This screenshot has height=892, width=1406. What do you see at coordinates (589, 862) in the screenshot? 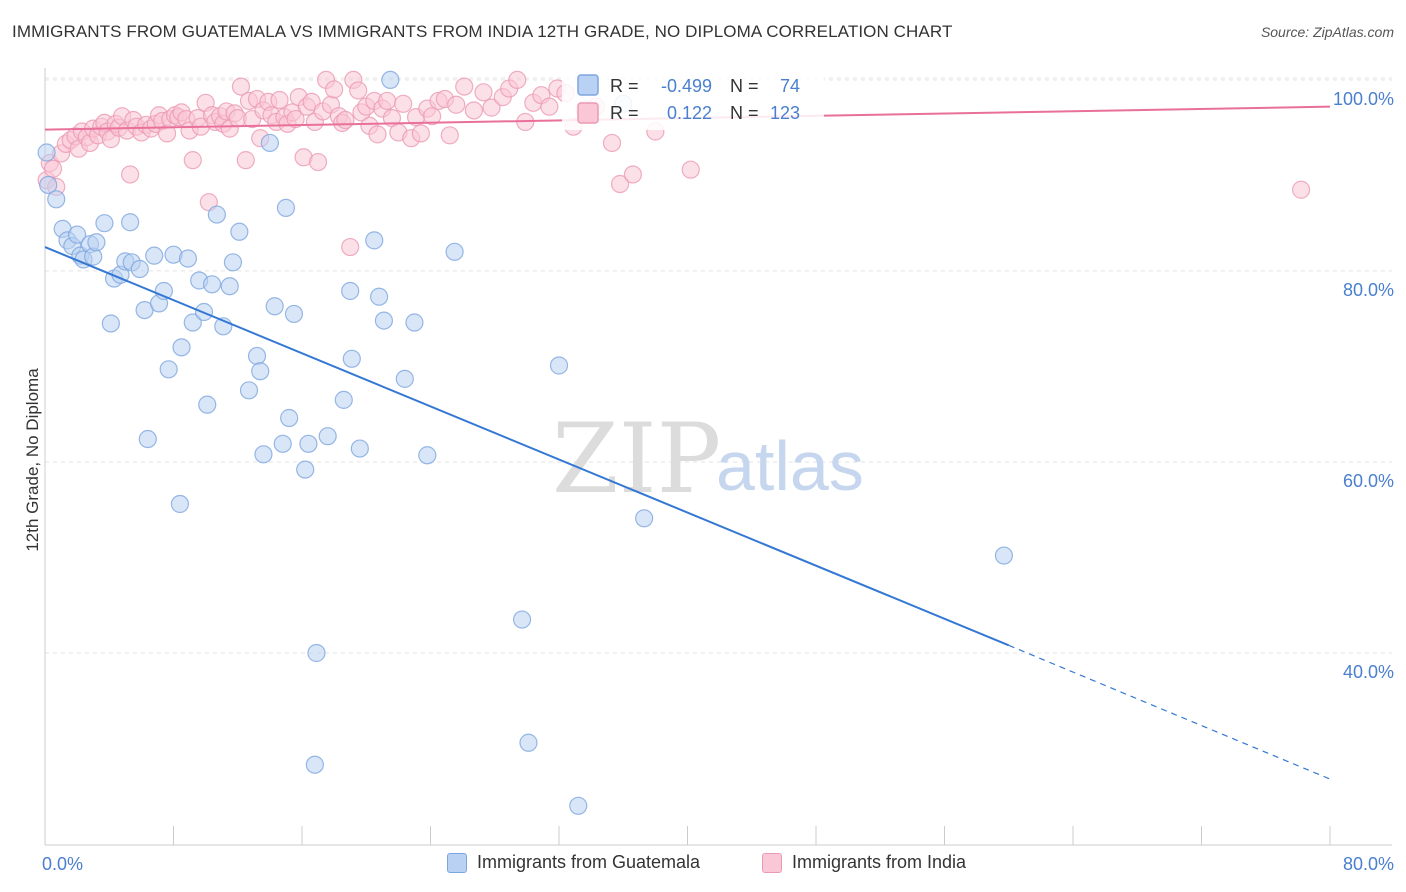
I see `legend-label-guatemala: Immigrants from Guatemala` at bounding box center [589, 862].